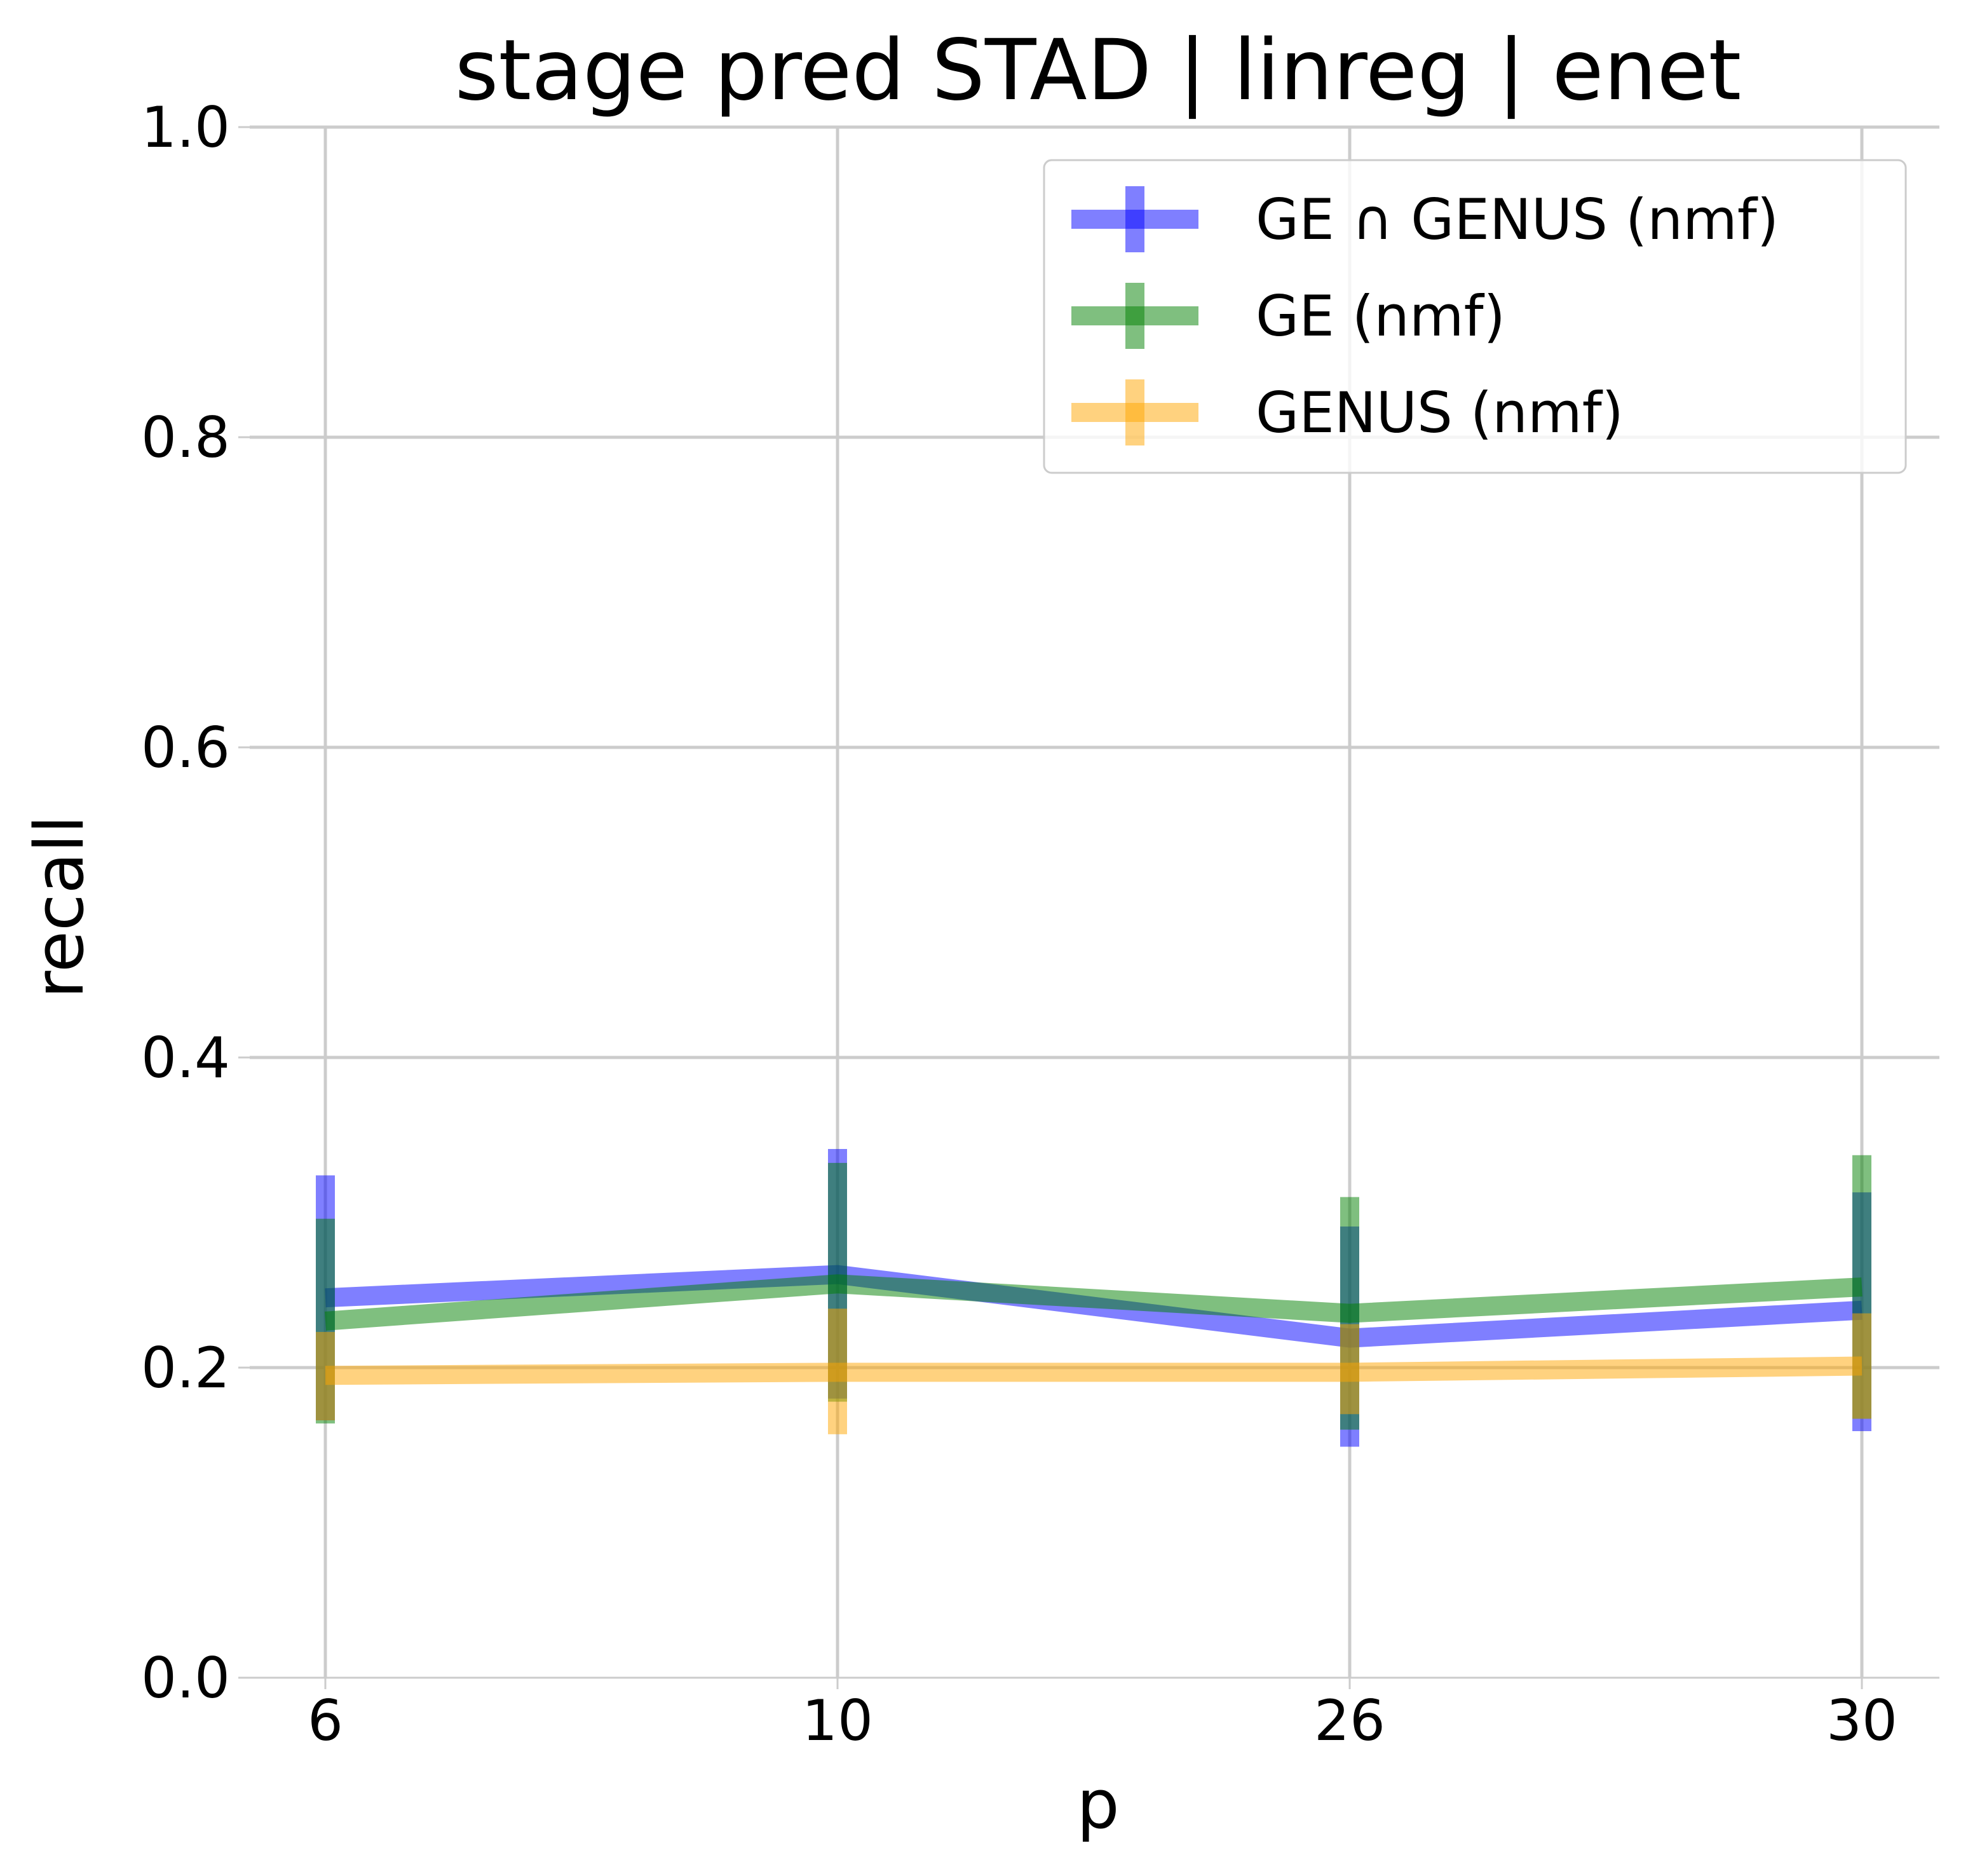 Image resolution: width=1961 pixels, height=1876 pixels. Describe the element at coordinates (325, 1720) in the screenshot. I see `x-tick-label: 6` at that location.